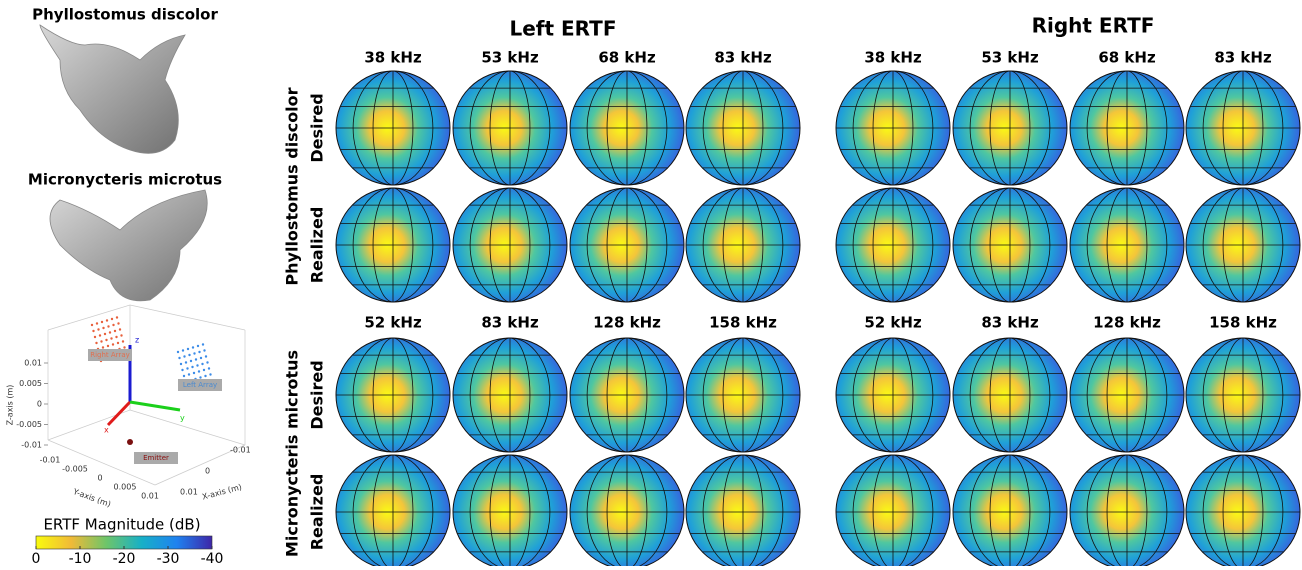  Describe the element at coordinates (317, 512) in the screenshot. I see `condition-label: Realized` at that location.